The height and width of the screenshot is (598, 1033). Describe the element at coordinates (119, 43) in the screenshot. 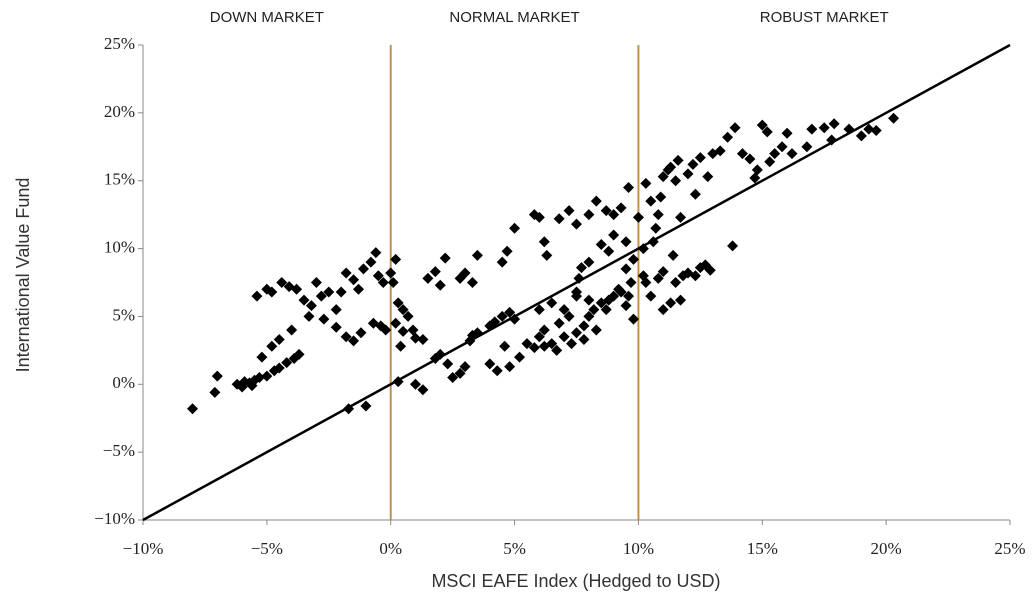

I see `y-tick-label: 25%` at that location.